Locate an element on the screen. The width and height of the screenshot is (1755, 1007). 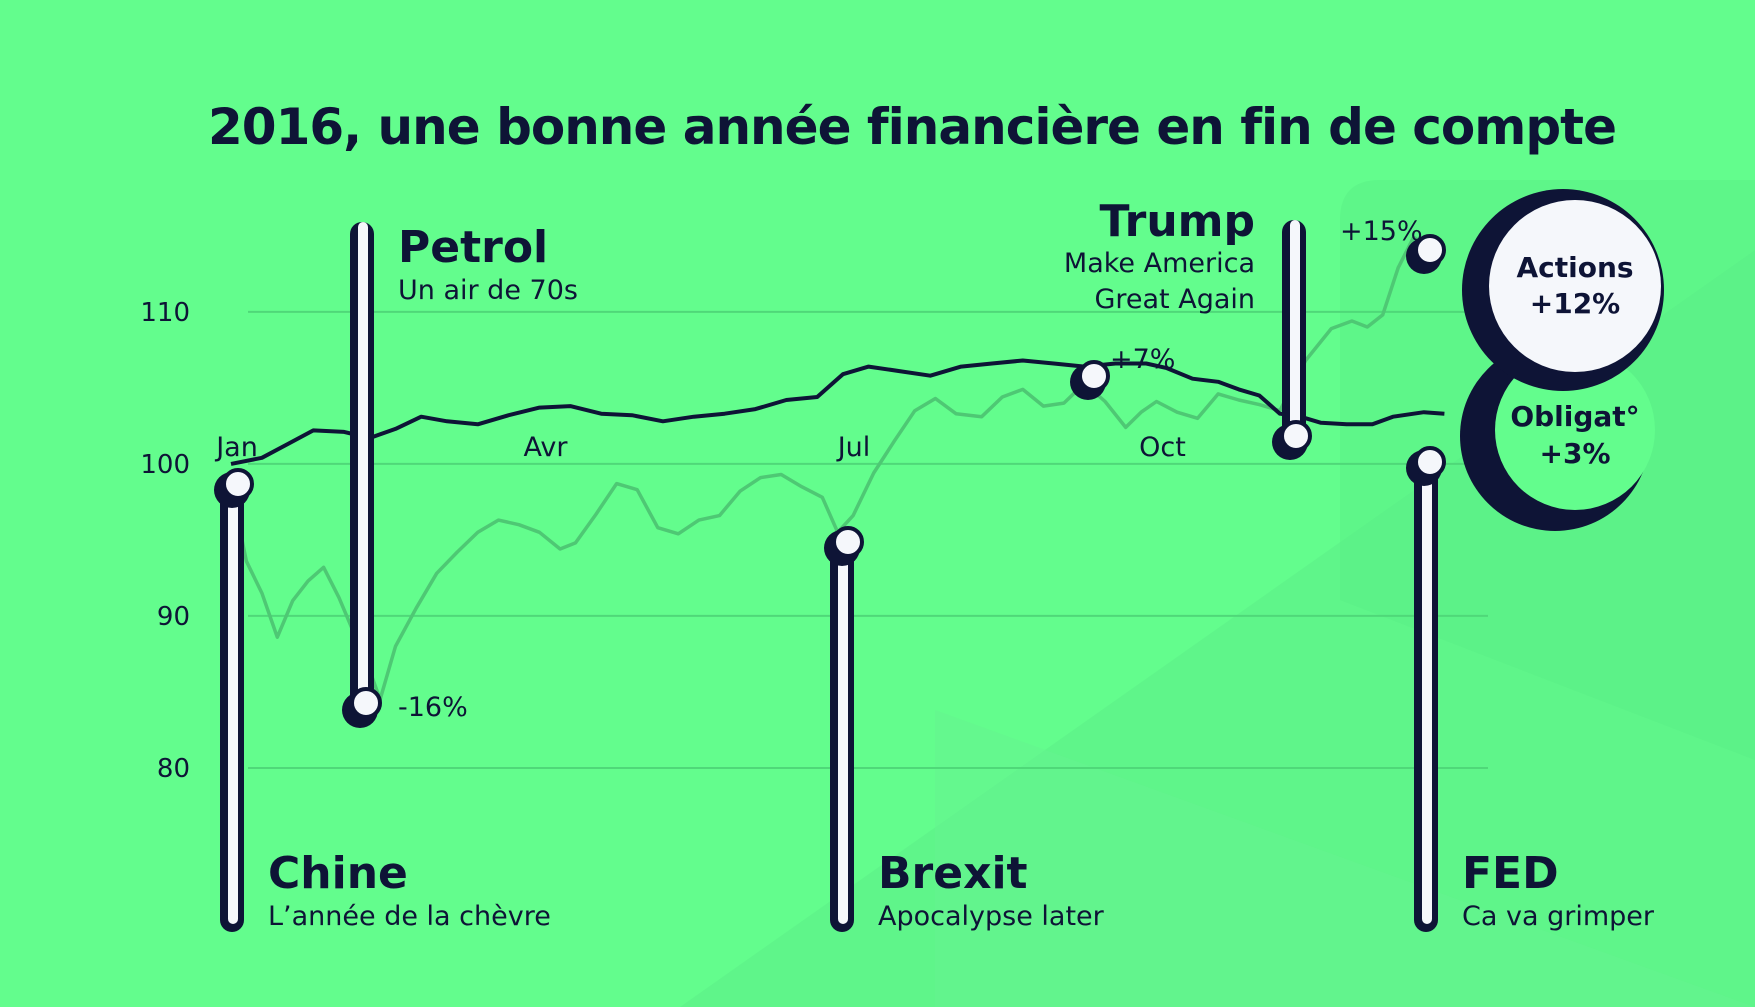
month-label-jul: Jul is located at coordinates (853, 447).